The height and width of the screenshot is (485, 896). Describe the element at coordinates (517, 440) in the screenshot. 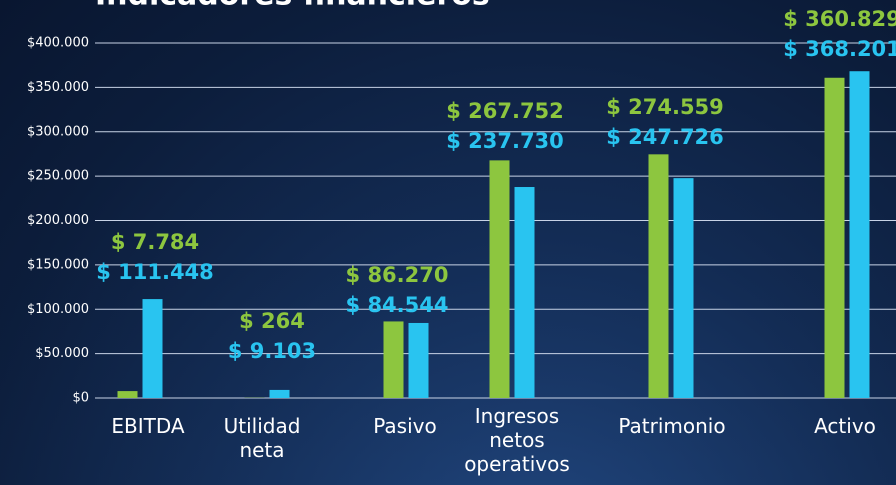

I see `x-tick-label: Ingresos netos operativos` at that location.